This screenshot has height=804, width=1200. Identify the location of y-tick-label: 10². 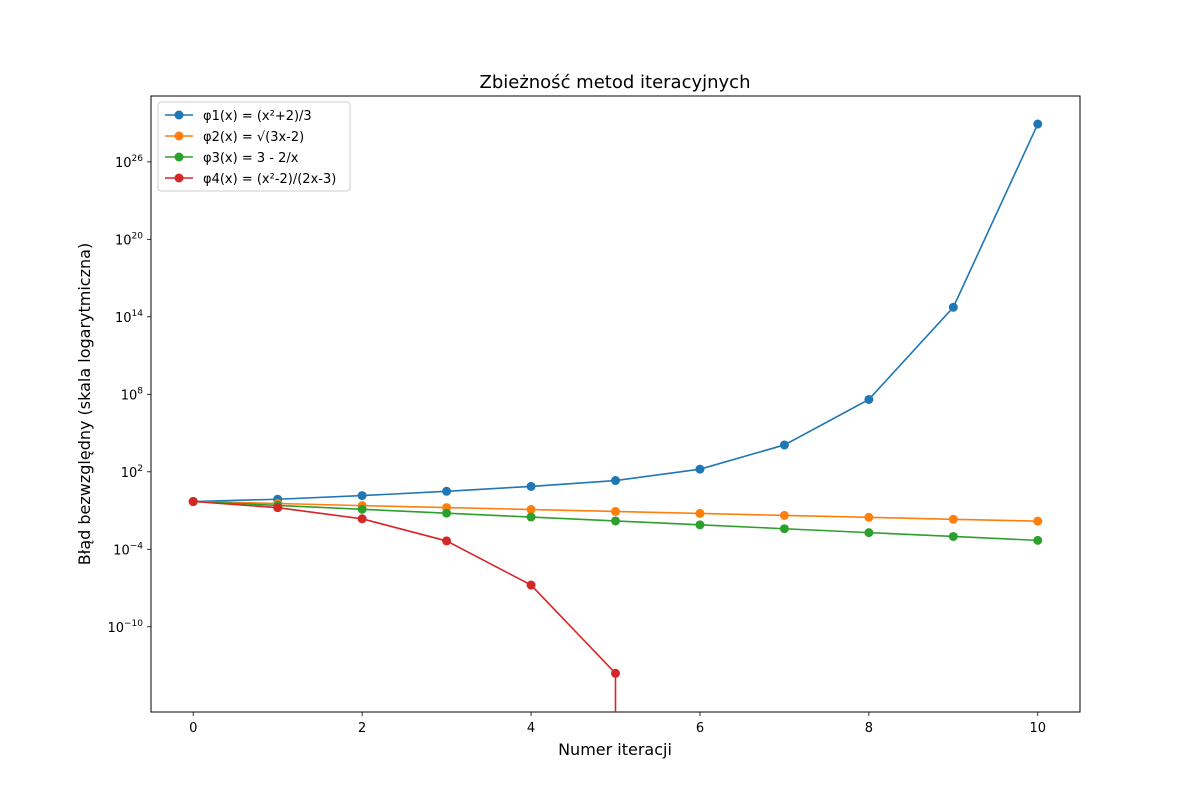
(132, 472).